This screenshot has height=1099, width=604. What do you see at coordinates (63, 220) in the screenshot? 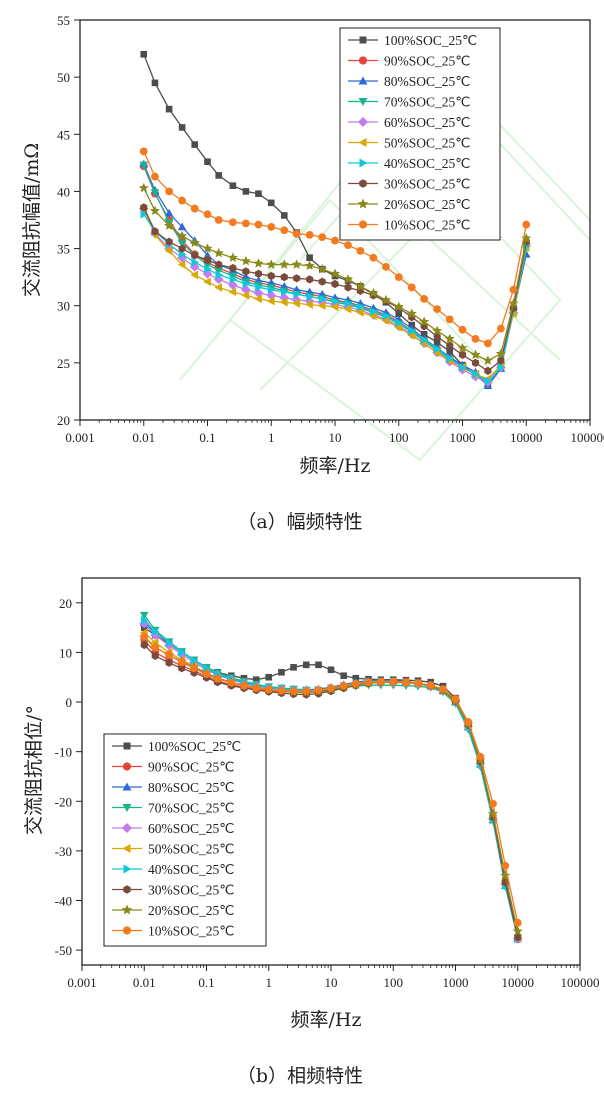
I see `y-tick-labels: 20 25 30 35 40 45 50 55` at bounding box center [63, 220].